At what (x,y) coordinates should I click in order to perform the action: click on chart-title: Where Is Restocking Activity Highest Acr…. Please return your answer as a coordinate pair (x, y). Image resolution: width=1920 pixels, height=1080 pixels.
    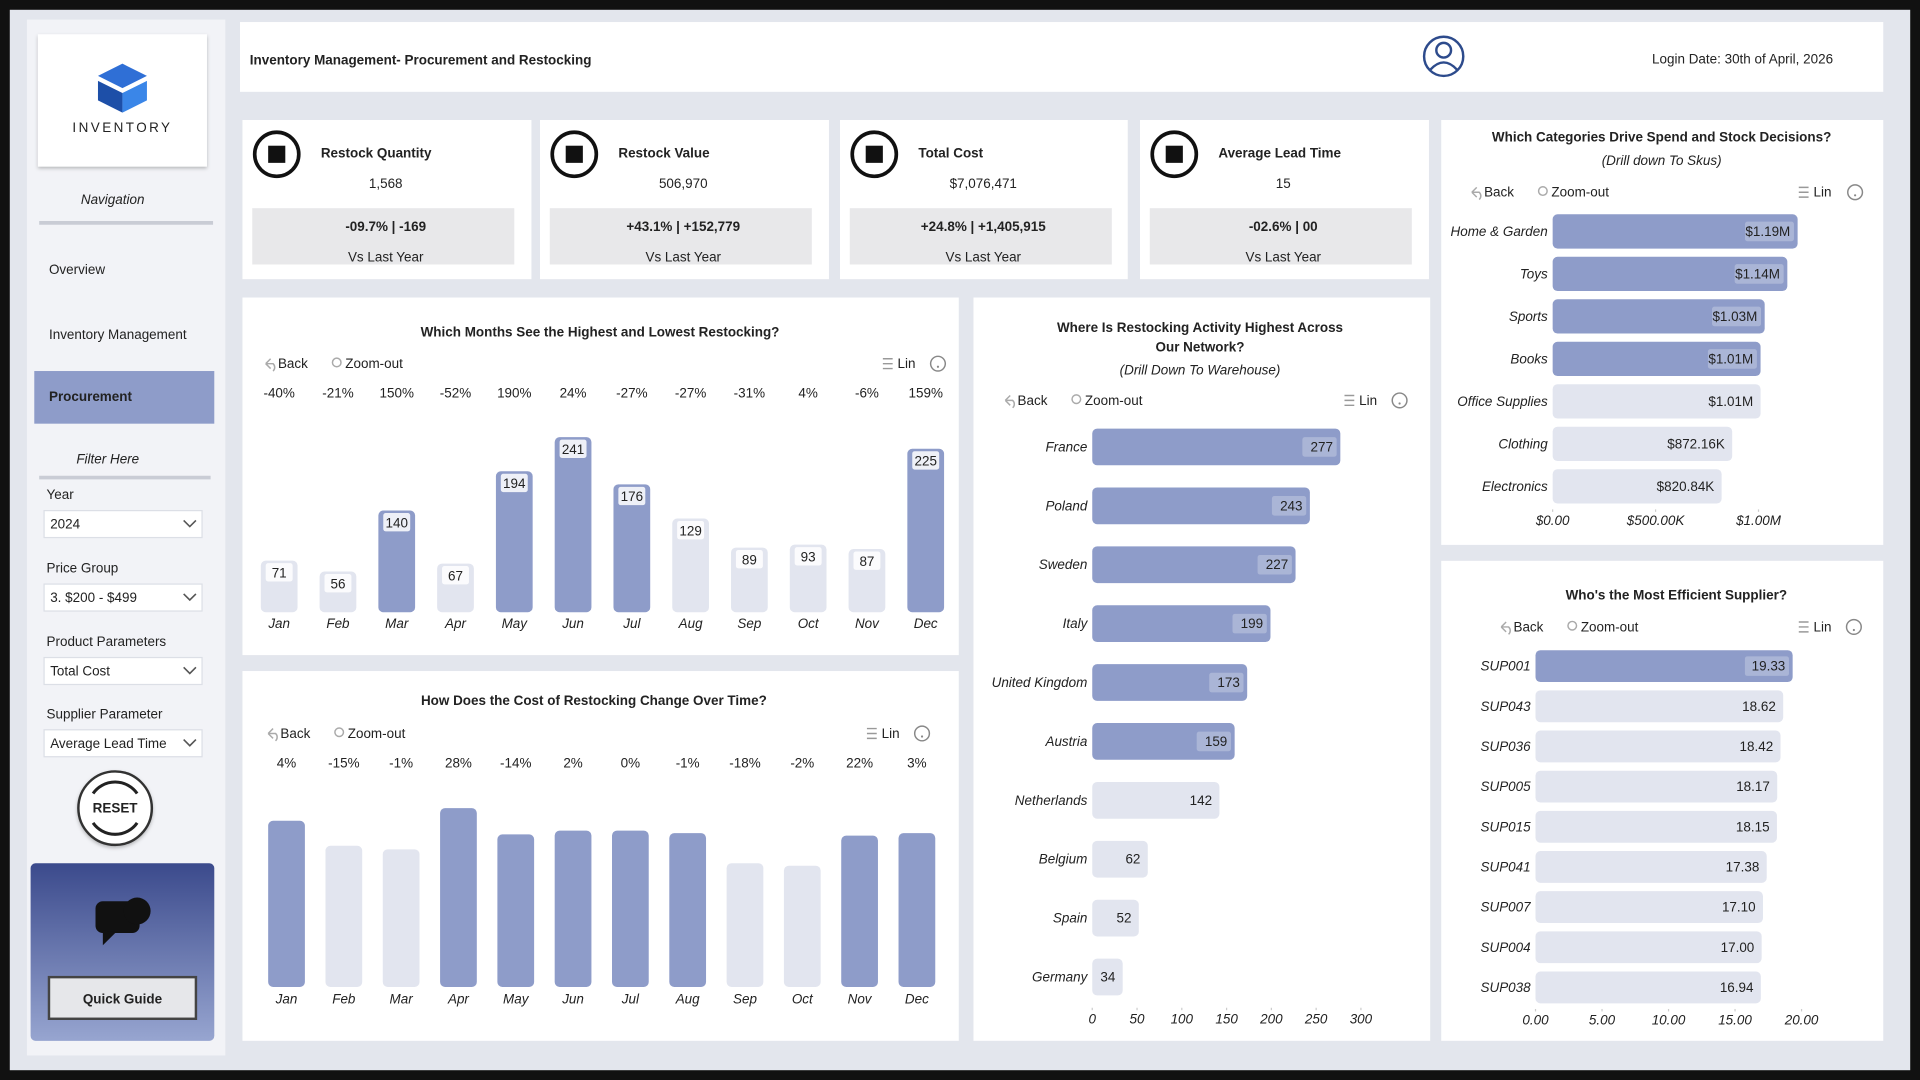
    Looking at the image, I should click on (1200, 336).